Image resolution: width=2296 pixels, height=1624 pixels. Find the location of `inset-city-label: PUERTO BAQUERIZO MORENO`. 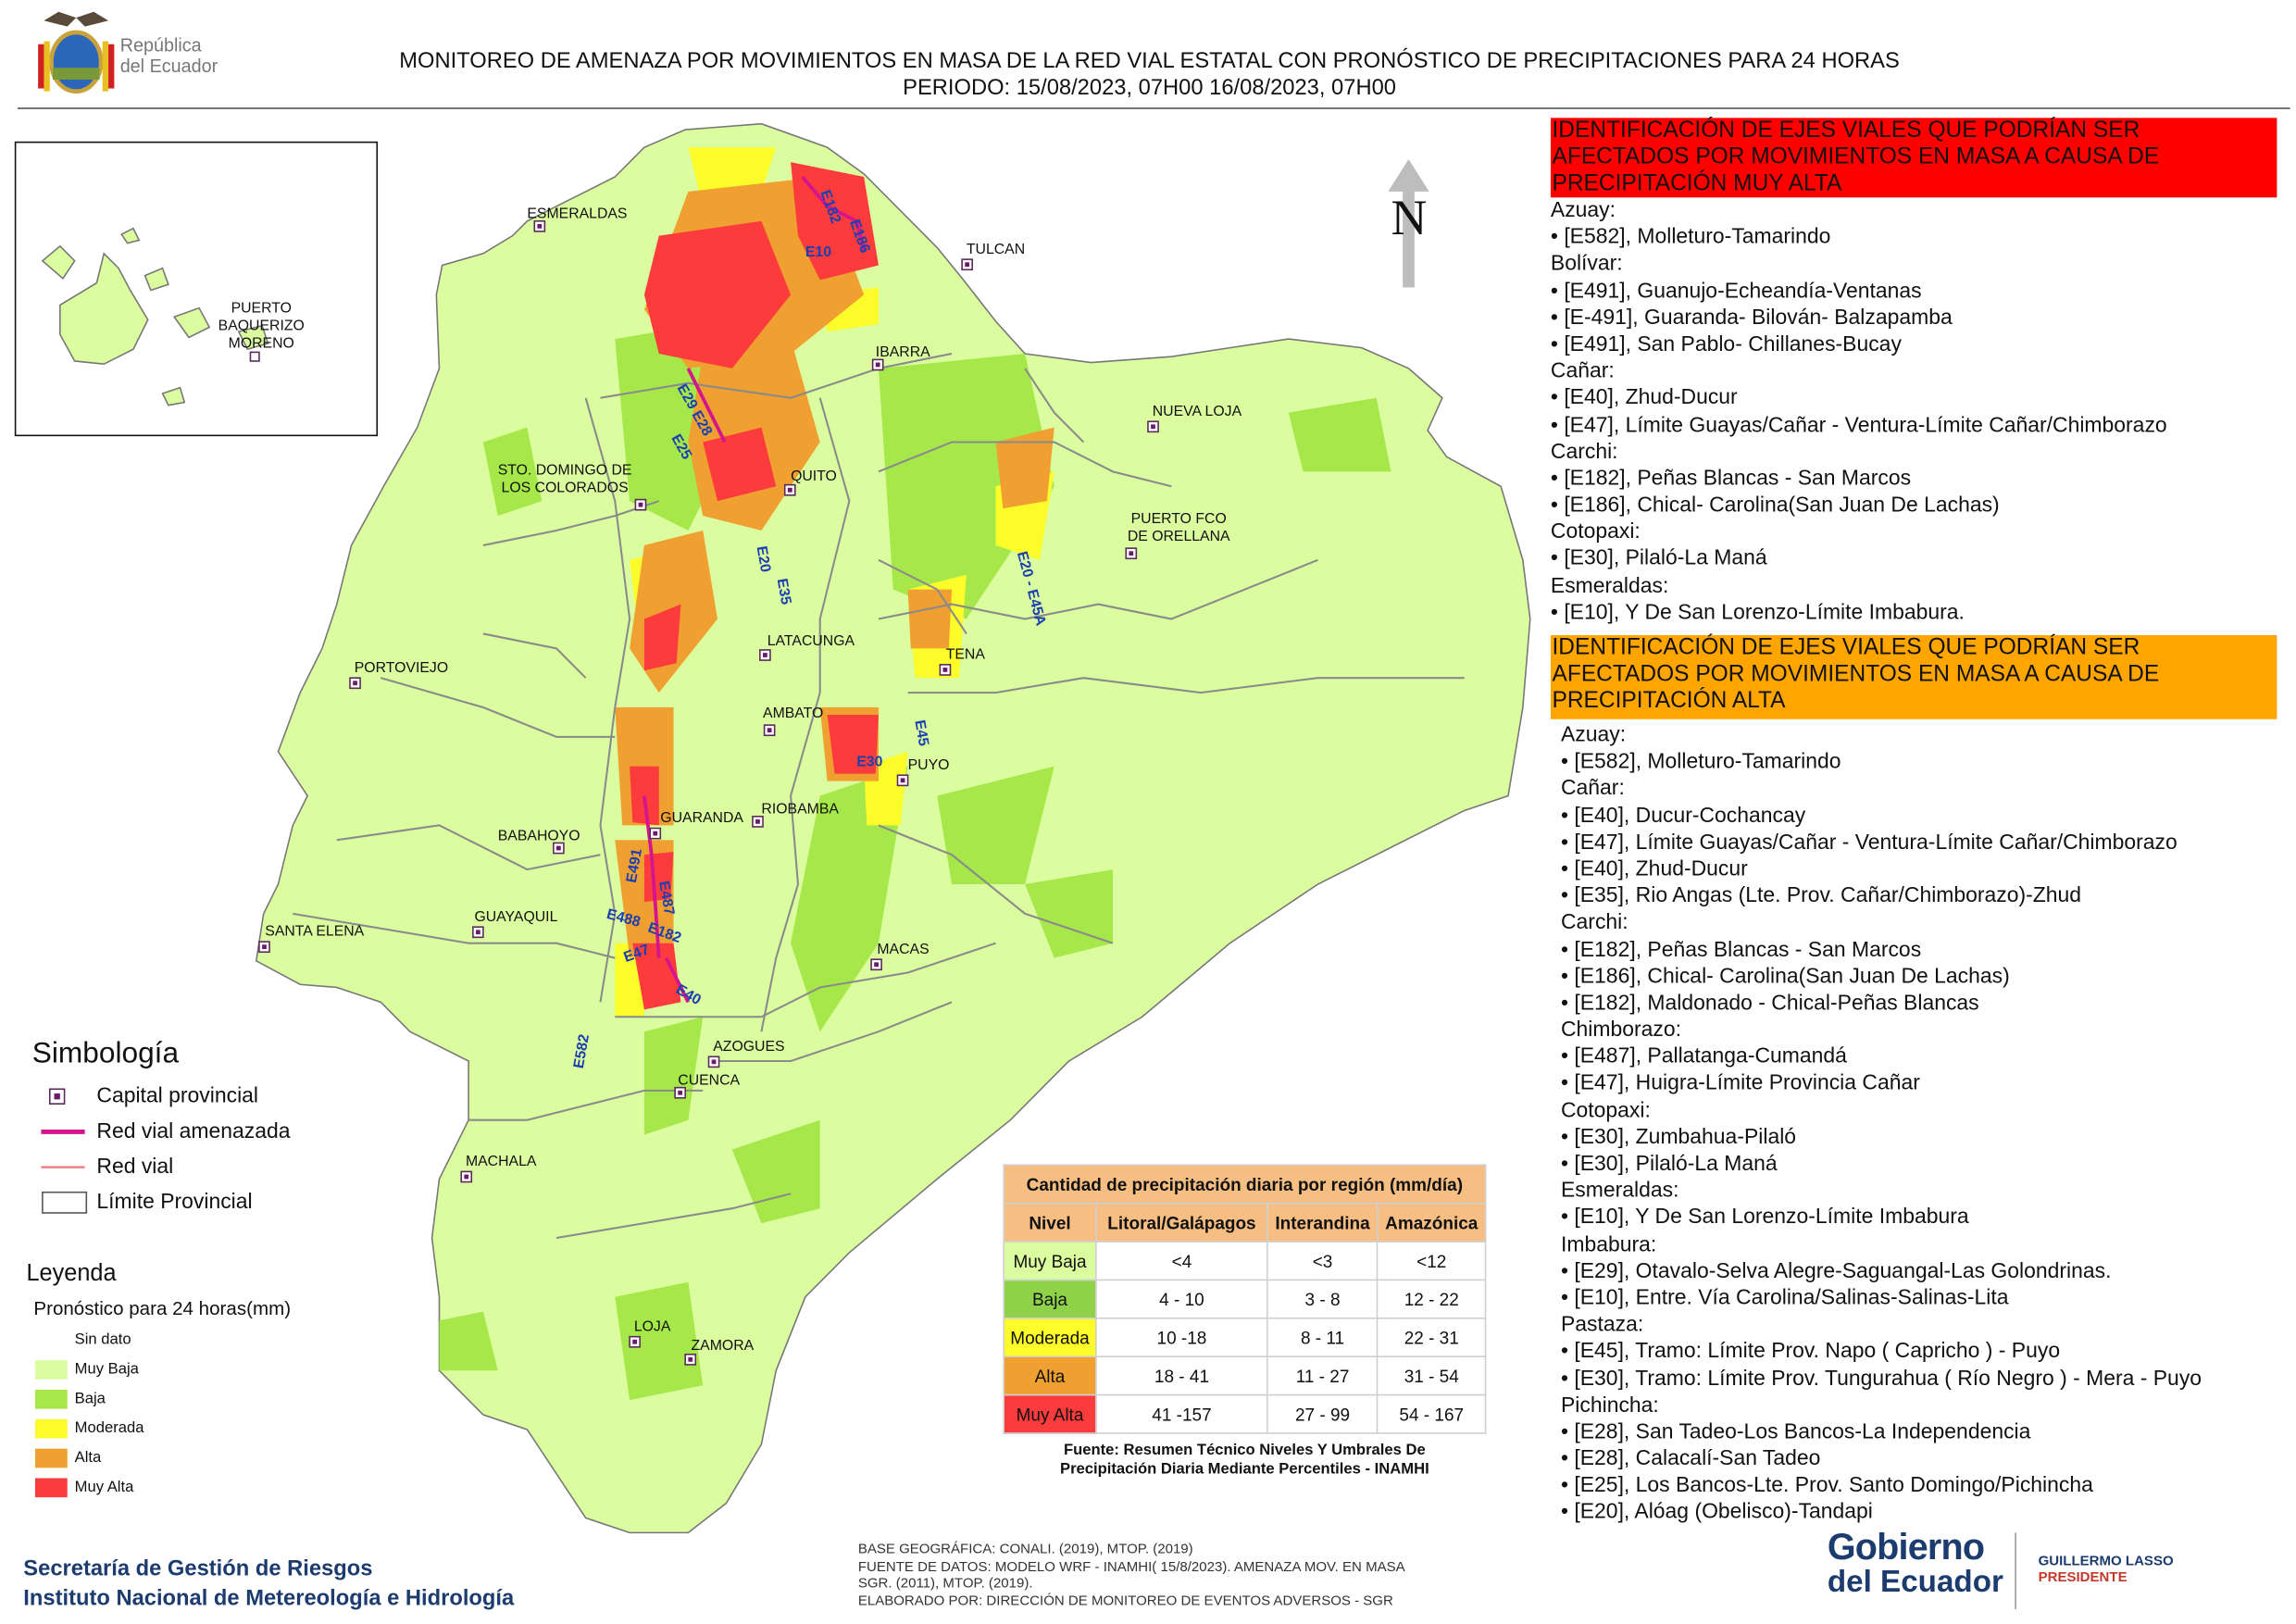

inset-city-label: PUERTO BAQUERIZO MORENO is located at coordinates (261, 326).